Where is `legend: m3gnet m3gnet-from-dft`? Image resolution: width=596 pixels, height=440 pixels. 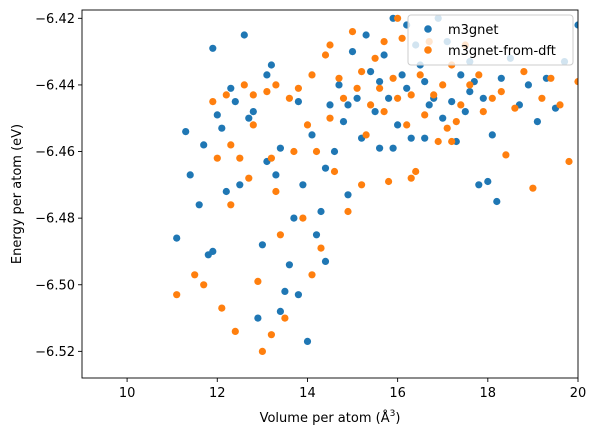
legend: m3gnet m3gnet-from-dft is located at coordinates (490, 40).